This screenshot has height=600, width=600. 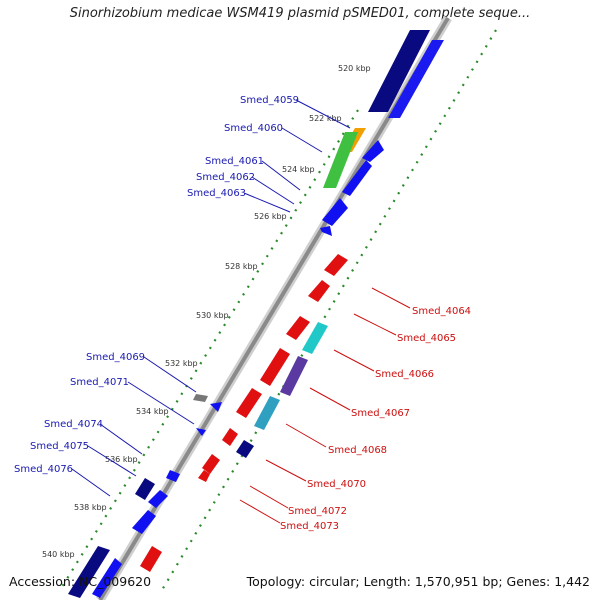 I want to click on tick-label: 522 kbp, so click(x=325, y=118).